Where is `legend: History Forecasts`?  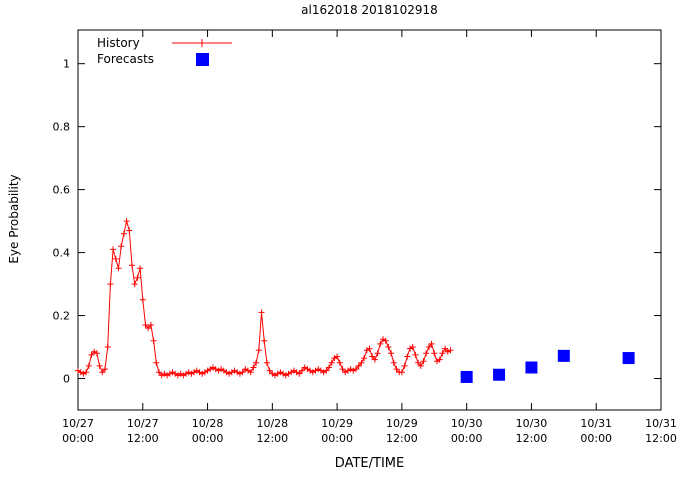
legend: History Forecasts is located at coordinates (164, 51).